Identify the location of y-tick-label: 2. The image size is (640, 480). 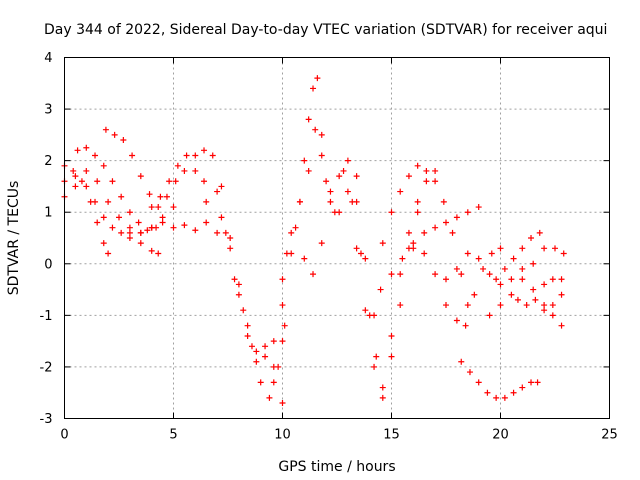
(48, 161).